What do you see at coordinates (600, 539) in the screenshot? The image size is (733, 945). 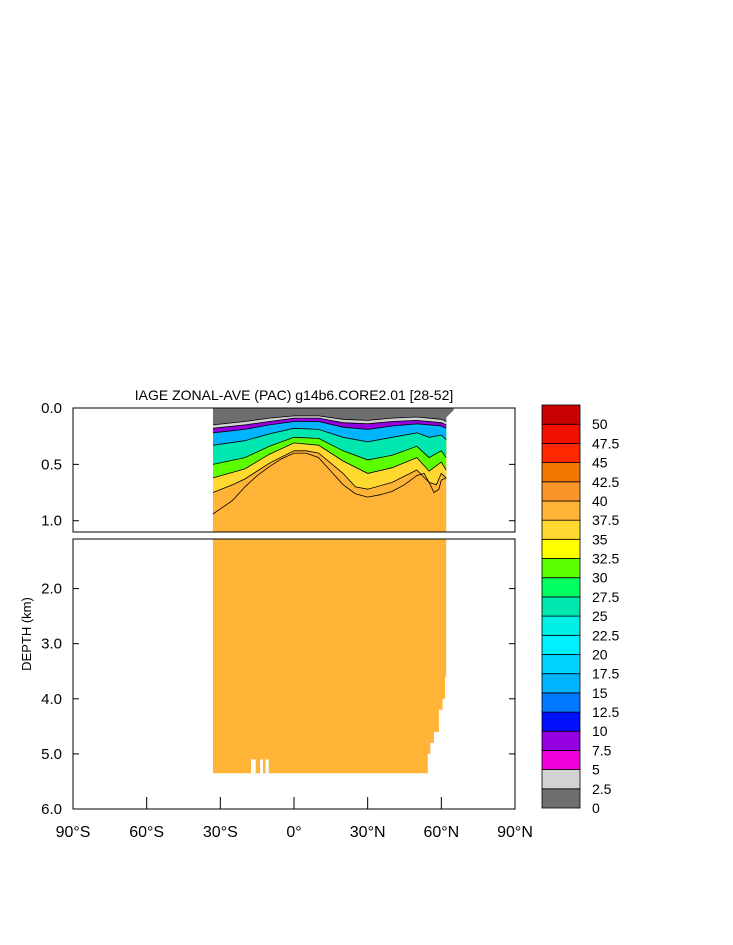 I see `colorbar-label: 35` at bounding box center [600, 539].